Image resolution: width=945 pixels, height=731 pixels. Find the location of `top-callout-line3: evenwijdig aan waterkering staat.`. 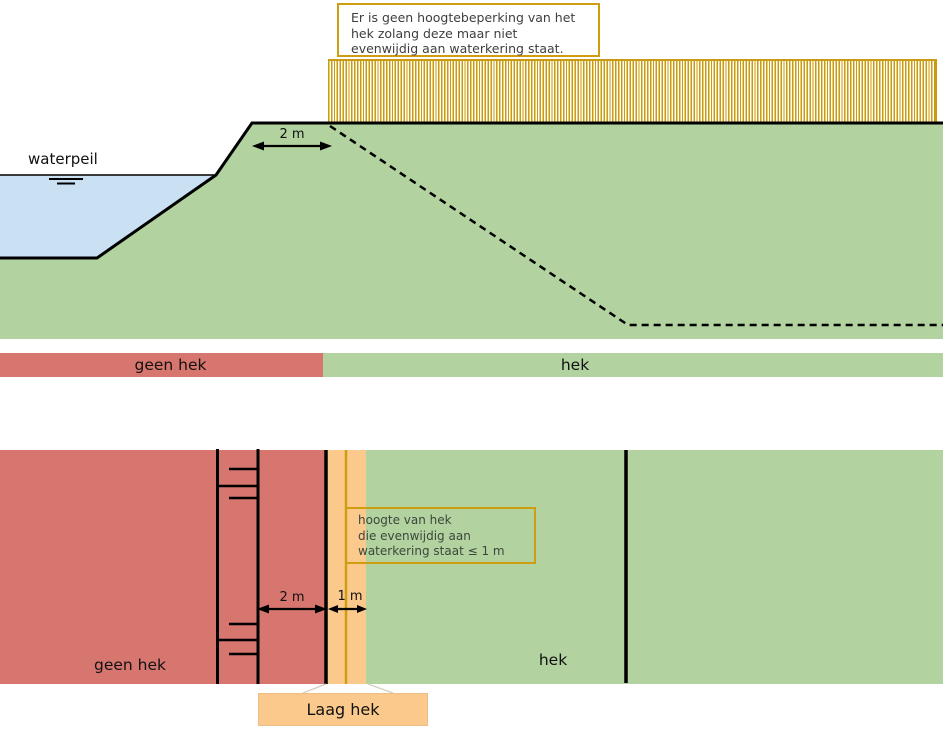

top-callout-line3: evenwijdig aan waterkering staat. is located at coordinates (457, 48).